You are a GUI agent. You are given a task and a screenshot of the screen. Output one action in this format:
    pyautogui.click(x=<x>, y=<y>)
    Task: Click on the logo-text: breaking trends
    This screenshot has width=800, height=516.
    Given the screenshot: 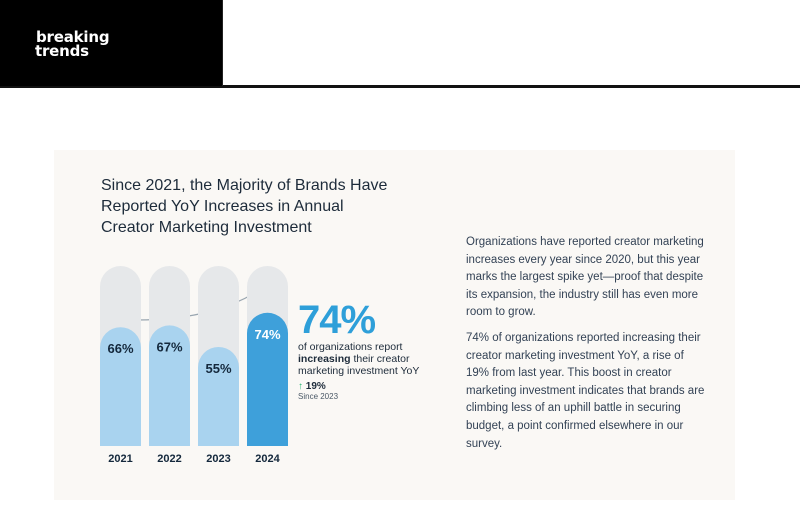 What is the action you would take?
    pyautogui.click(x=72, y=44)
    